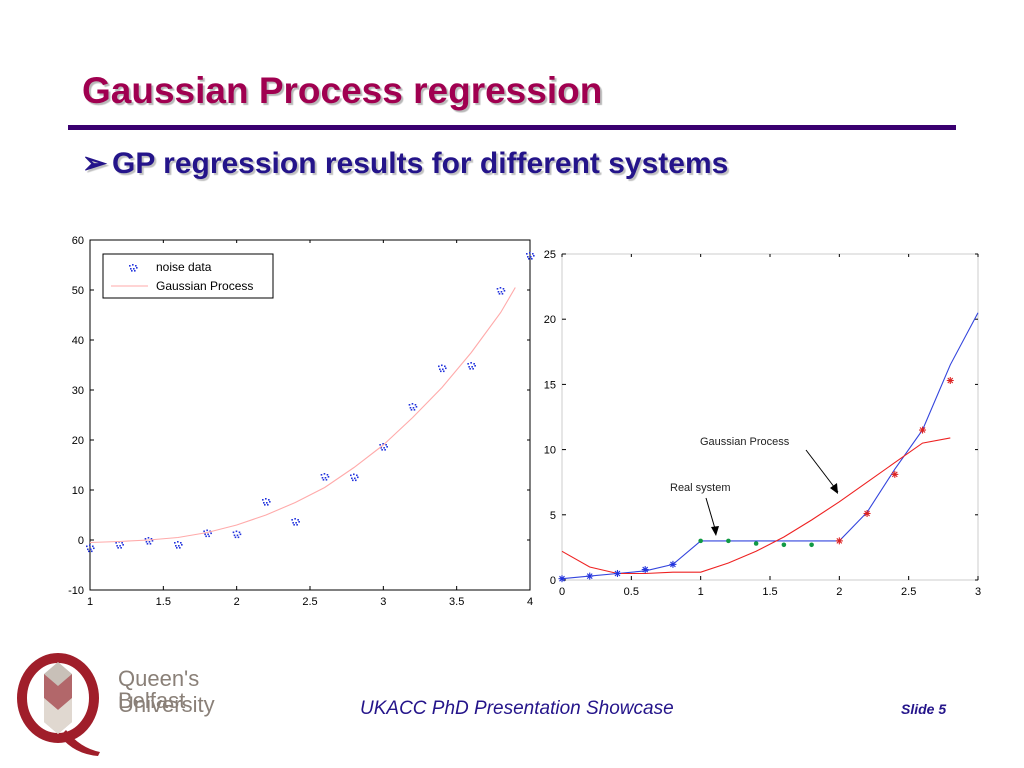 Image resolution: width=1024 pixels, height=768 pixels. I want to click on annotation-gaussian-process: Gaussian Process, so click(745, 442).